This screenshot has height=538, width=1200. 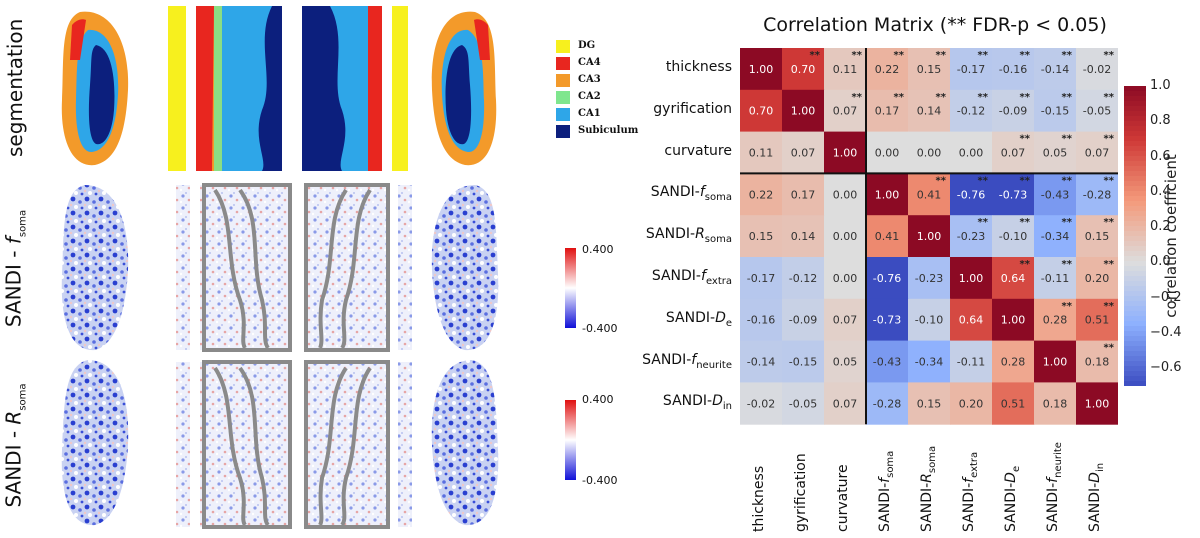 I want to click on matrix-value-6-2: 0.07, so click(x=845, y=320).